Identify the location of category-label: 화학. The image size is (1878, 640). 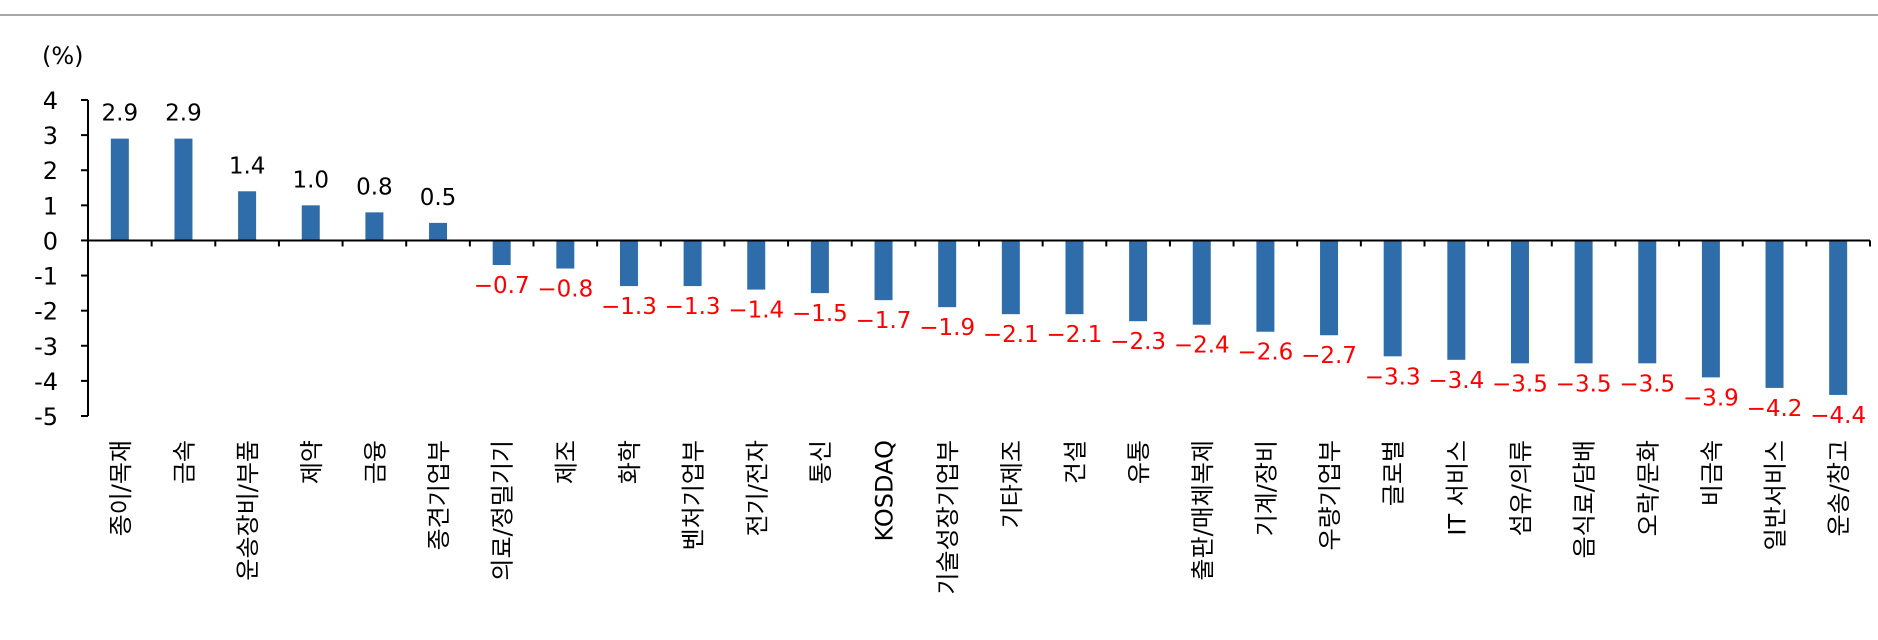
(630, 462).